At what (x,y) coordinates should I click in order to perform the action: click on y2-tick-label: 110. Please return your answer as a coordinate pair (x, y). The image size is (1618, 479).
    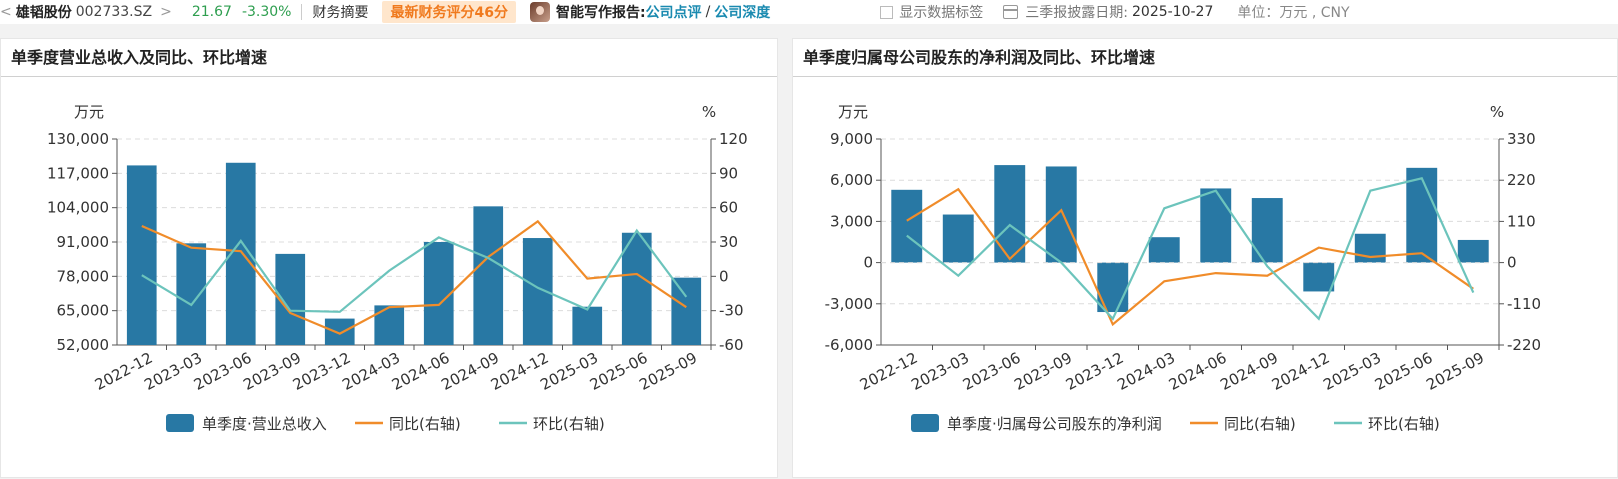
    Looking at the image, I should click on (1521, 221).